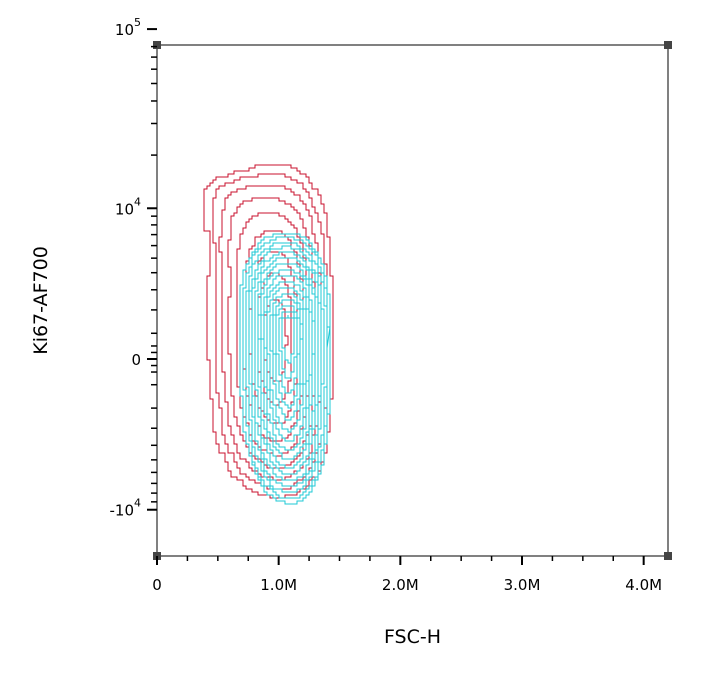 The height and width of the screenshot is (676, 706). I want to click on y-axis-title: Ki67-AF700, so click(41, 300).